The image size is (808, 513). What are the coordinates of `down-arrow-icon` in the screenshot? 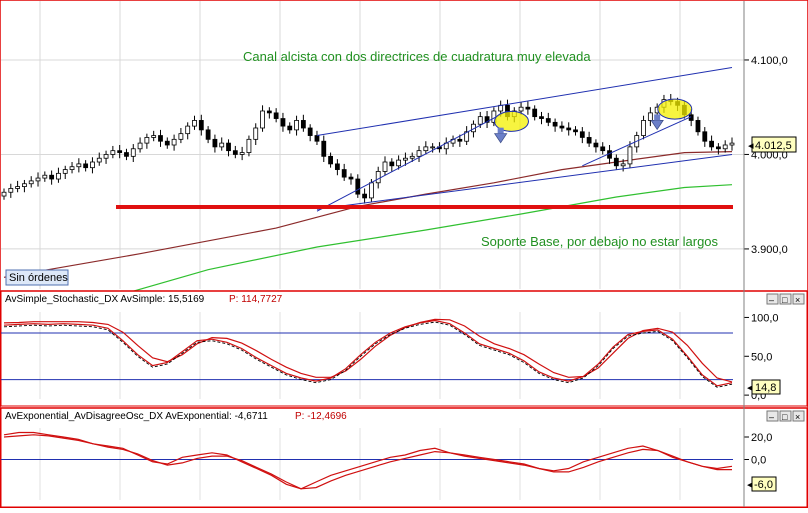 It's located at (500, 130).